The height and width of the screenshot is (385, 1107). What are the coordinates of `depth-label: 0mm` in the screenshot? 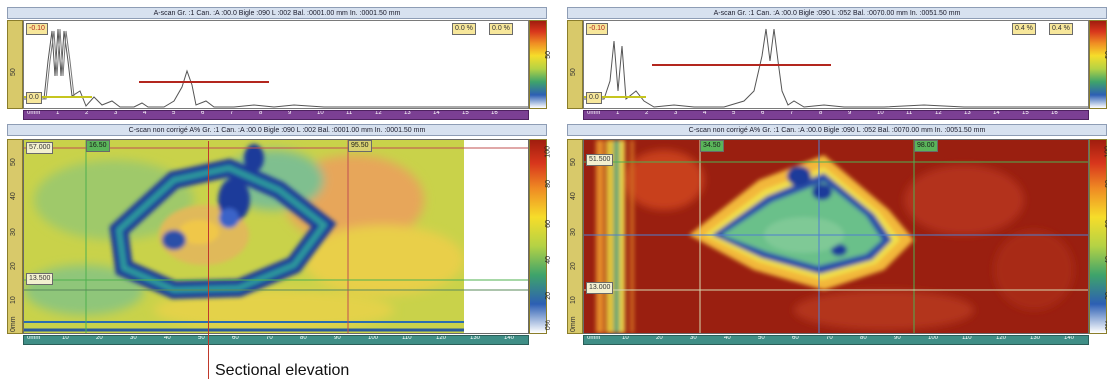 It's located at (13, 324).